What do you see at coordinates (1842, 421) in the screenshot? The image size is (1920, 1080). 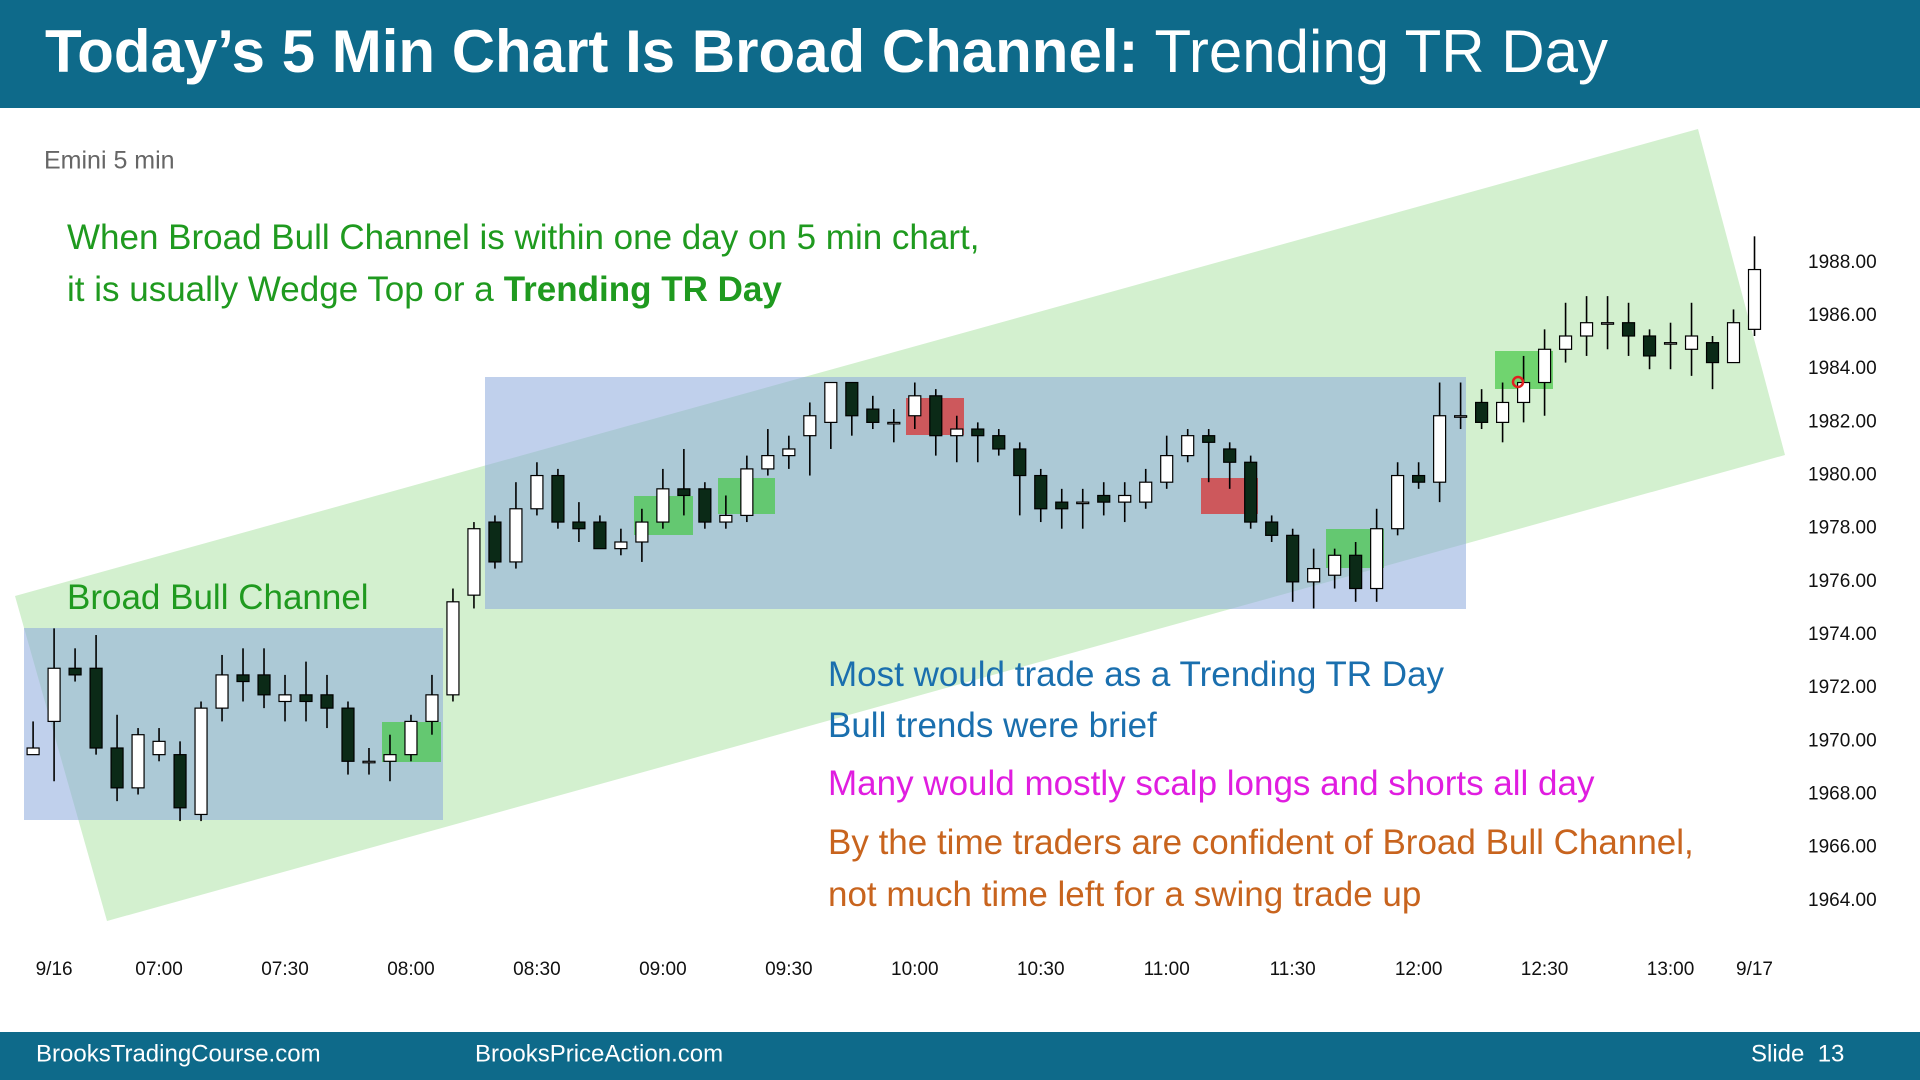 I see `y-tick-label: 1982.00` at bounding box center [1842, 421].